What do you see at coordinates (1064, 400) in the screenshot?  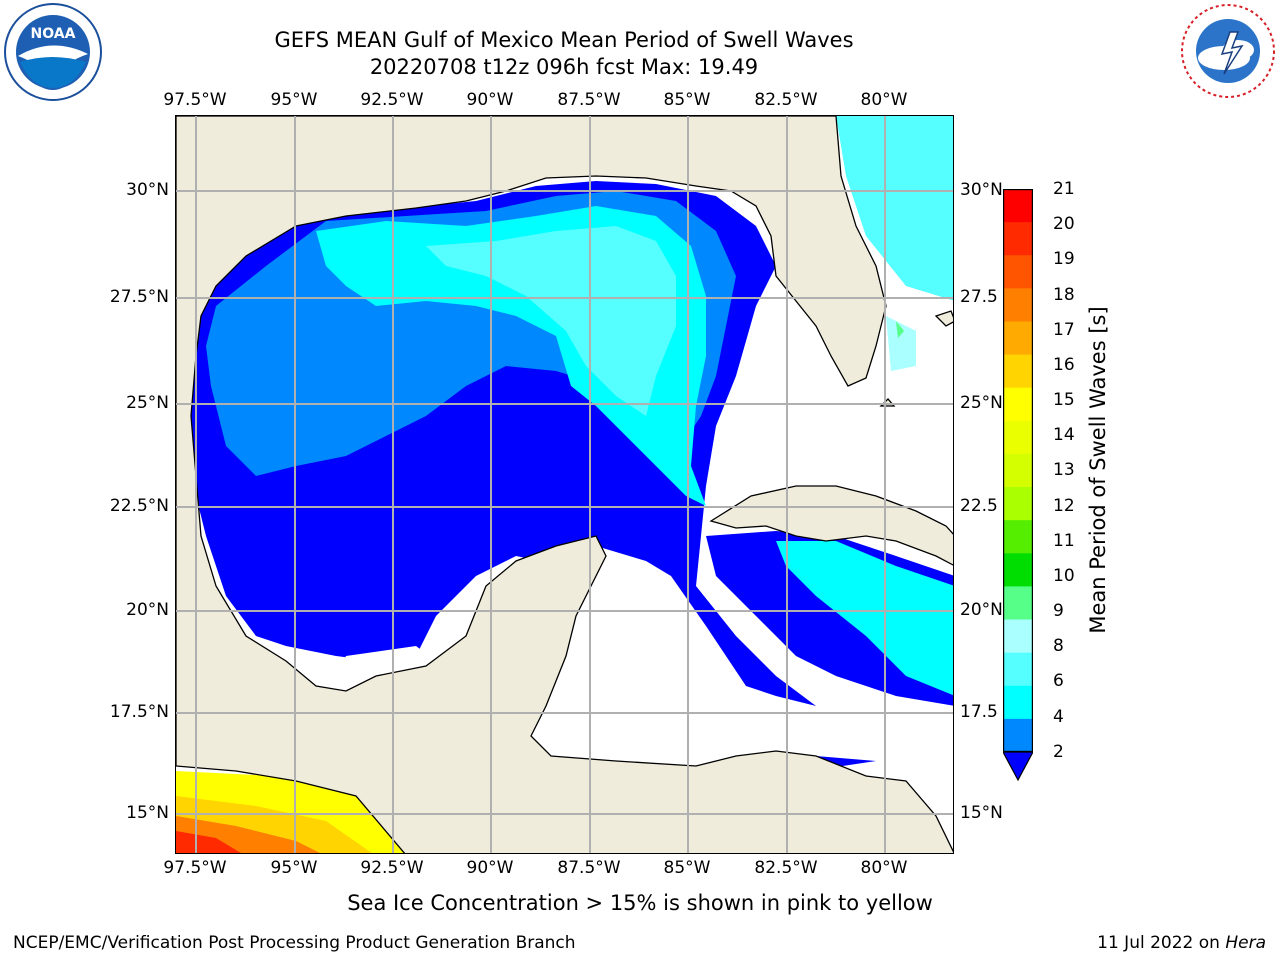 I see `colorbar-tick: 15` at bounding box center [1064, 400].